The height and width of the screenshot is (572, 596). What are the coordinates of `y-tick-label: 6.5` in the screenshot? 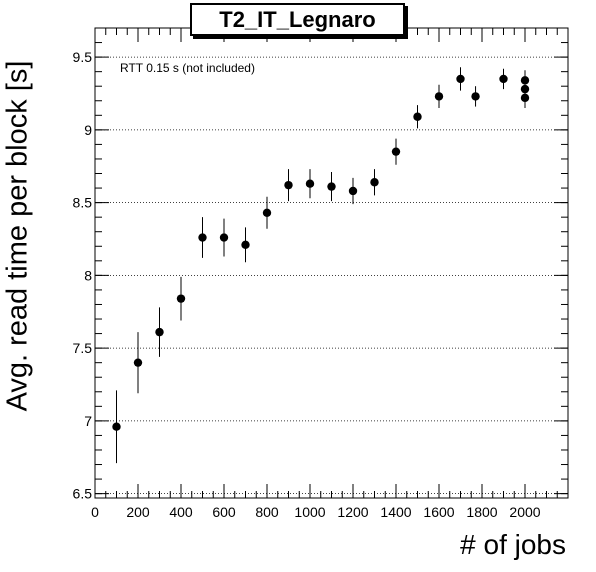 It's located at (83, 494).